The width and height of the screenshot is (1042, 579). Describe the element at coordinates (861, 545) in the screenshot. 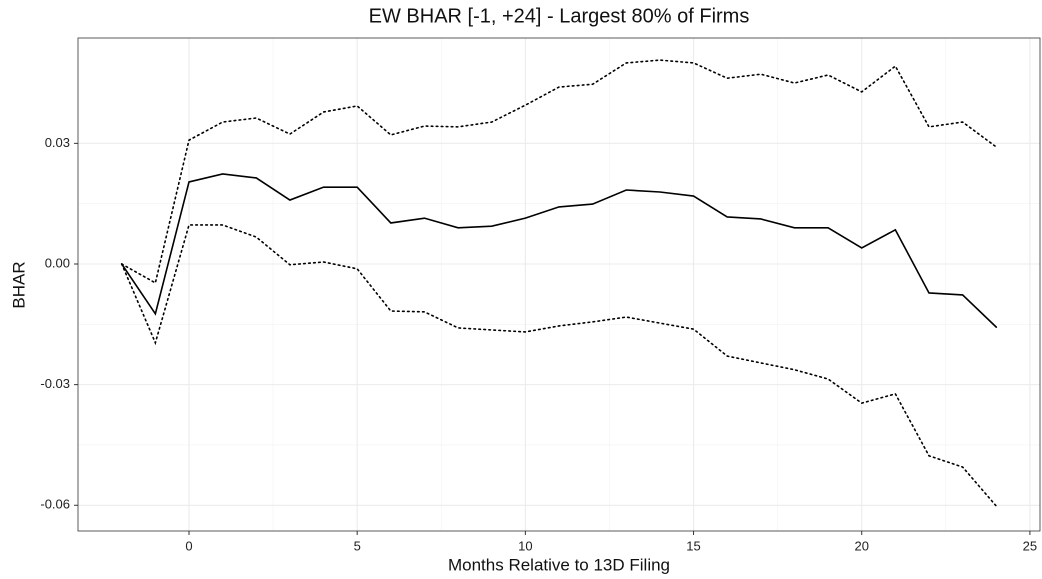

I see `x-tick-label: 20` at that location.